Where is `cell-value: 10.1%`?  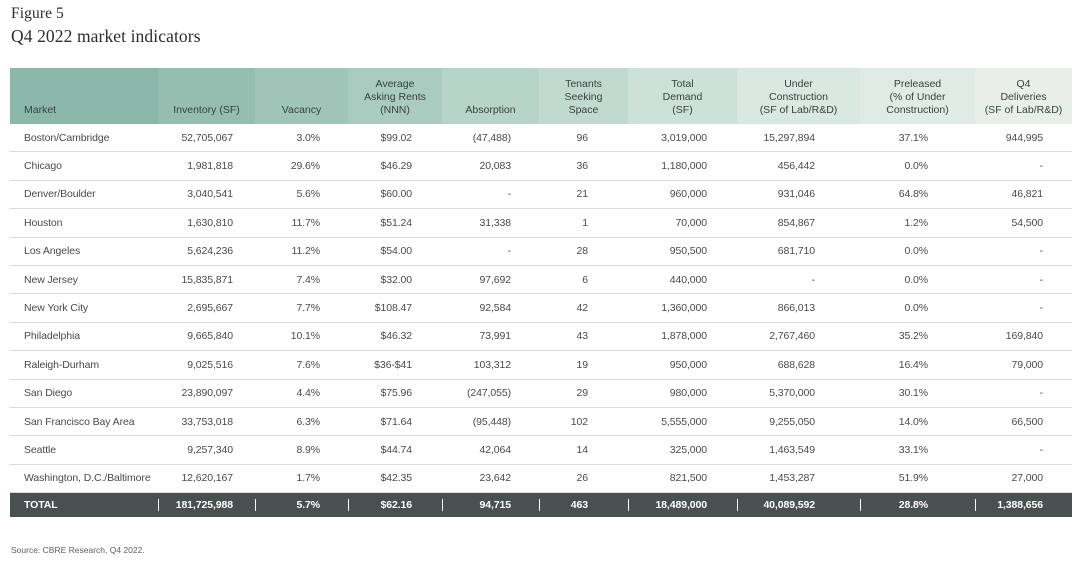
cell-value: 10.1% is located at coordinates (305, 336).